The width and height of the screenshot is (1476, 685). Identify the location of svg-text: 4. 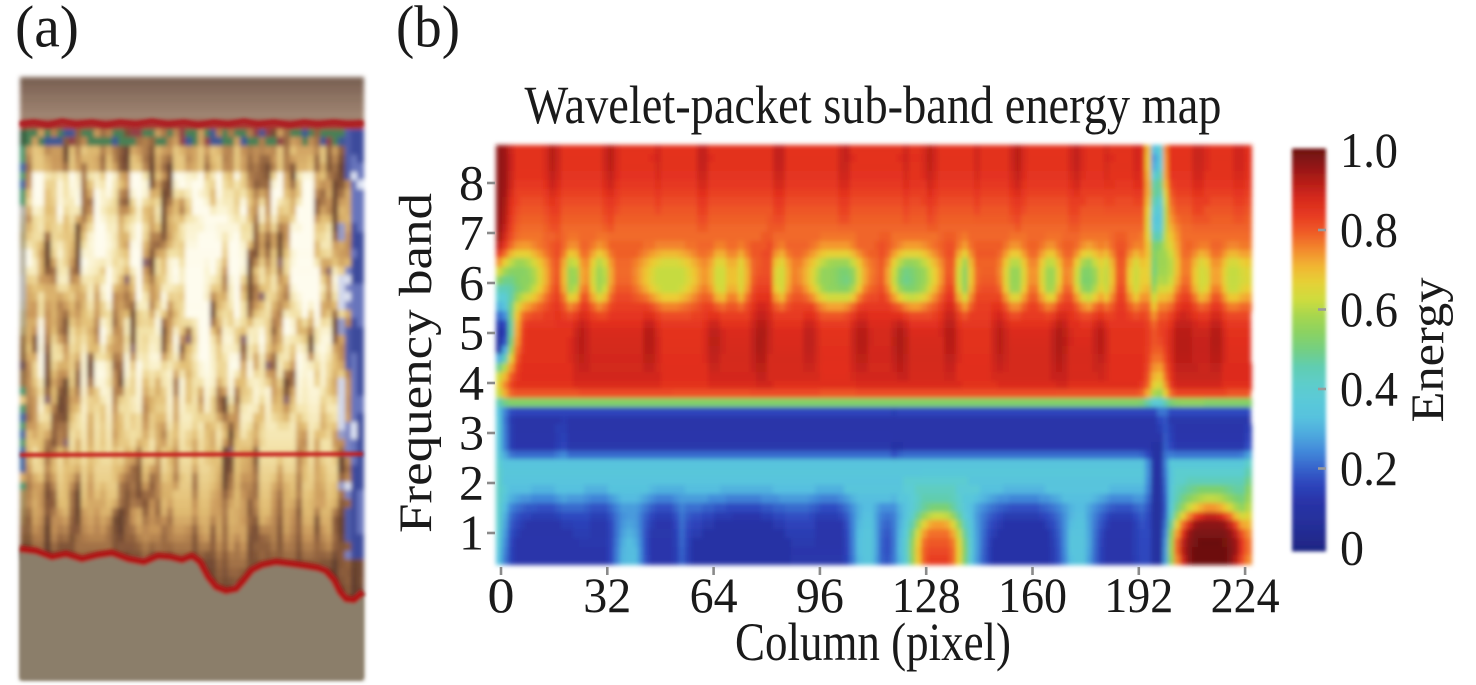
(471, 383).